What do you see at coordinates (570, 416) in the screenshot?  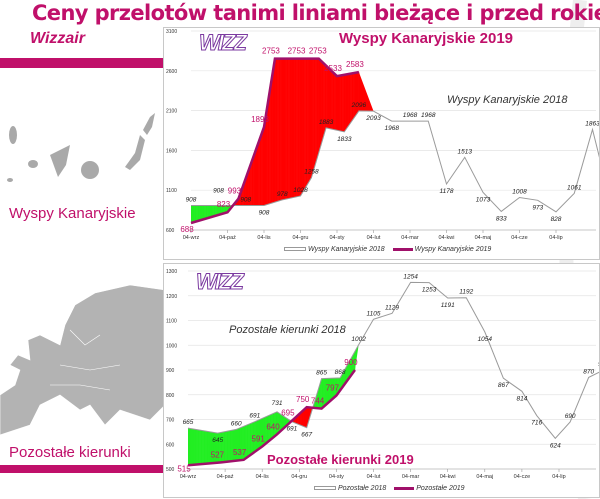 I see `data-label-2018: 690` at bounding box center [570, 416].